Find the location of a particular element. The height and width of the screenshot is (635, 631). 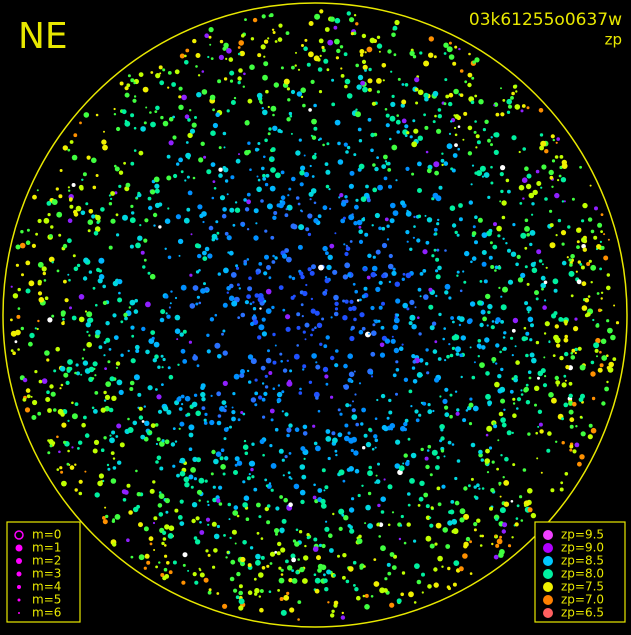

zp-swatch is located at coordinates (548, 587).